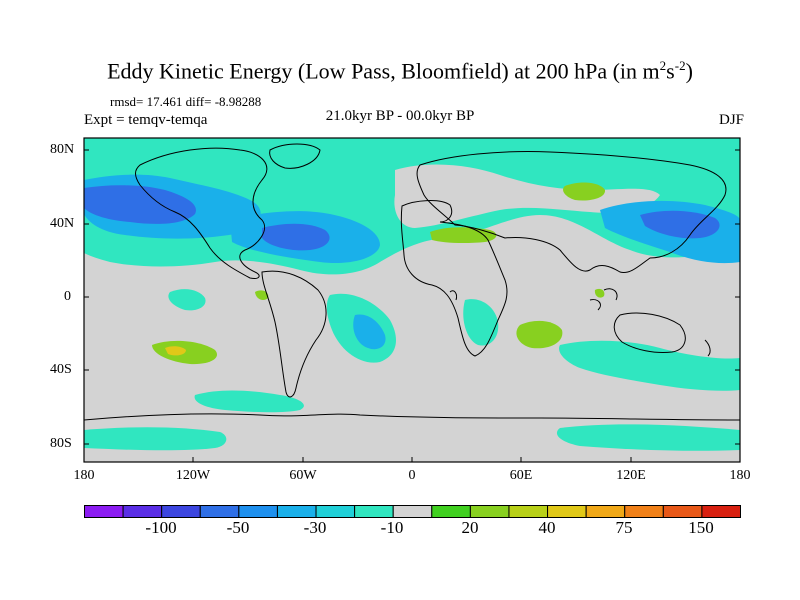 The width and height of the screenshot is (800, 600). What do you see at coordinates (392, 527) in the screenshot?
I see `colorbar-label: -10` at bounding box center [392, 527].